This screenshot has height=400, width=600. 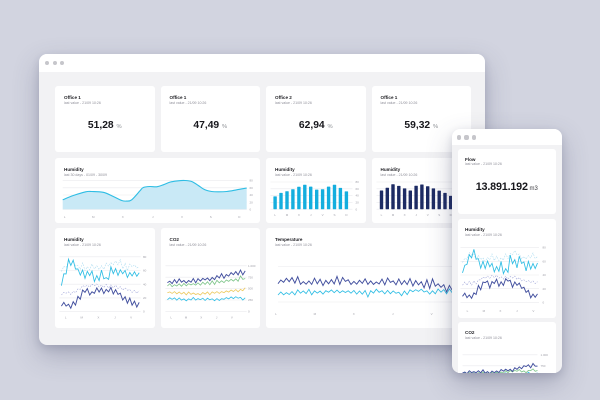 What do you see at coordinates (249, 301) in the screenshot?
I see `svg-text: 250` at bounding box center [249, 301].